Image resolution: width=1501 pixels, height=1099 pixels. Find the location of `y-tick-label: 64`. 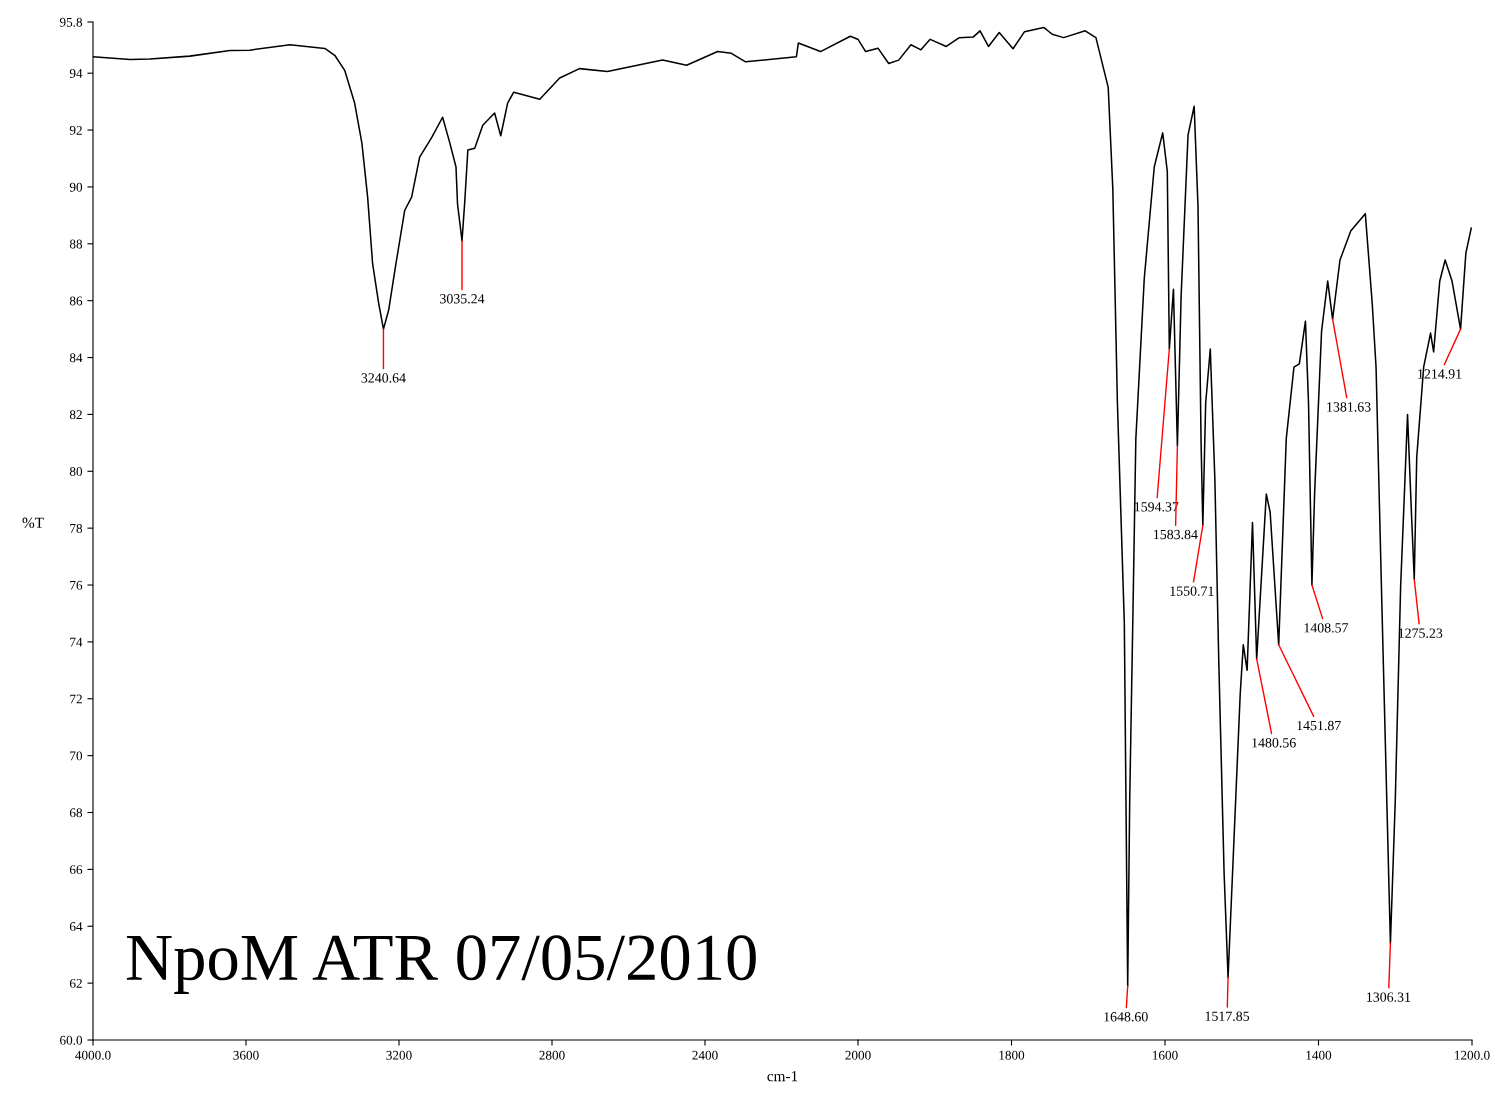

y-tick-label: 64 is located at coordinates (76, 926).